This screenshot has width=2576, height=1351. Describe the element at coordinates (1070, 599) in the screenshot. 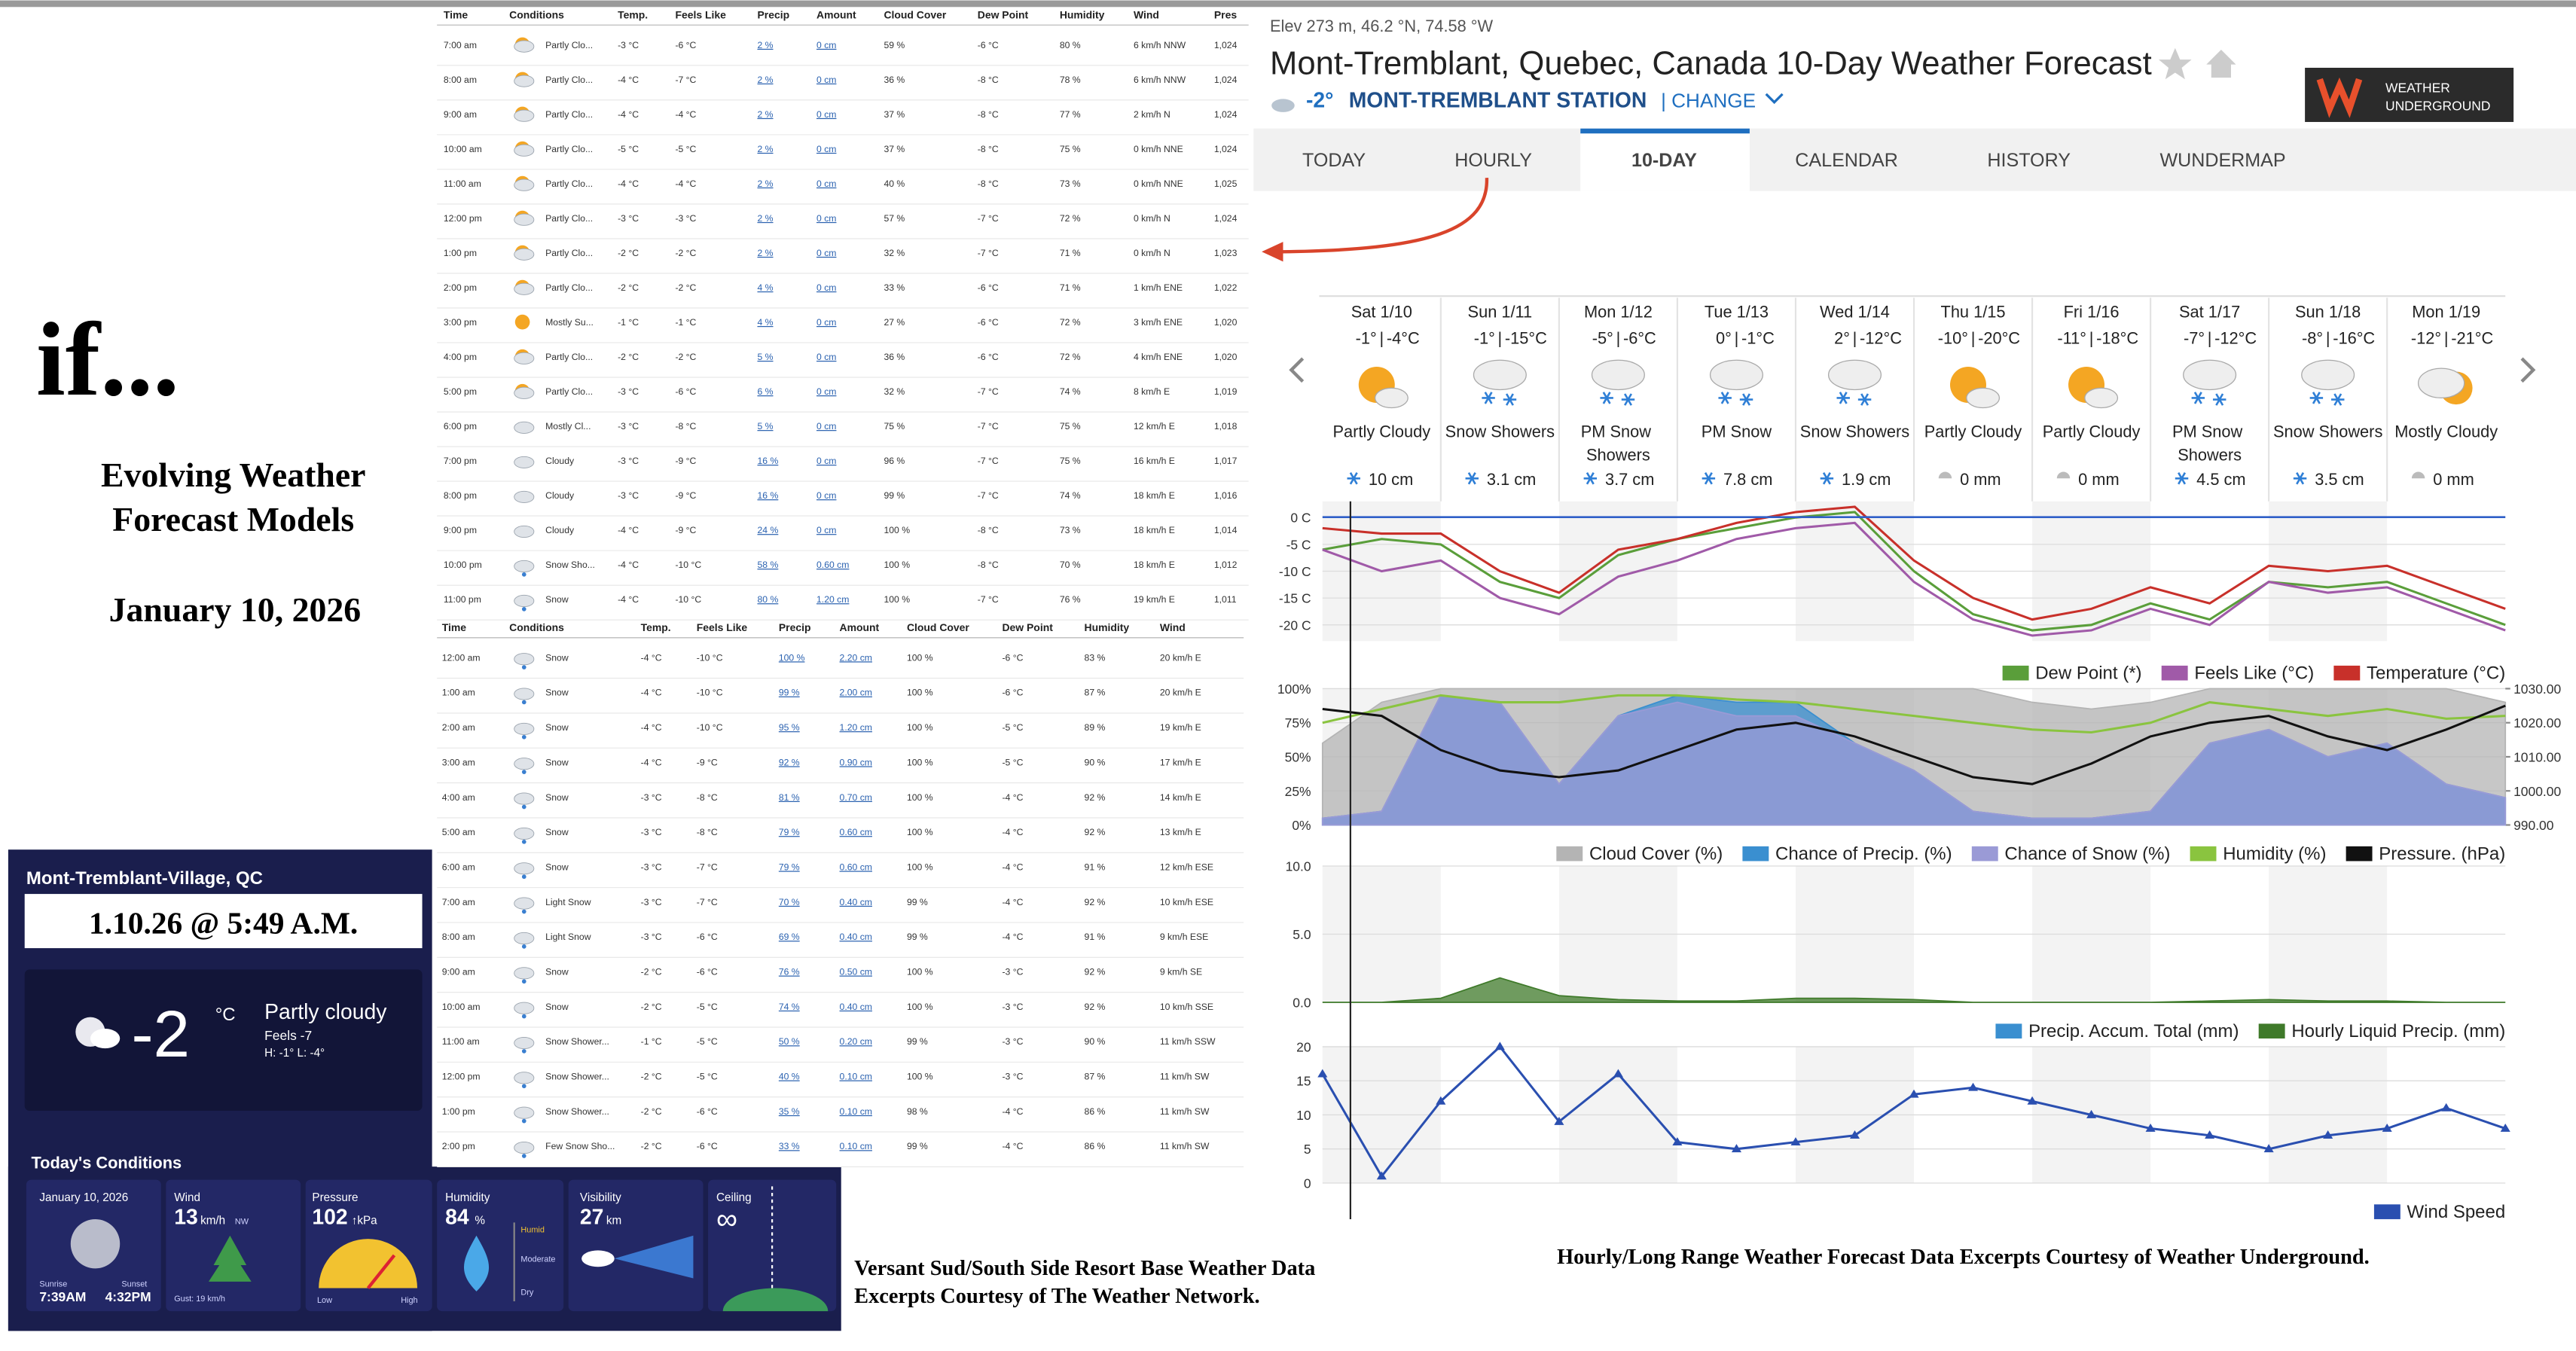

I see `table-cell: 76 %` at that location.